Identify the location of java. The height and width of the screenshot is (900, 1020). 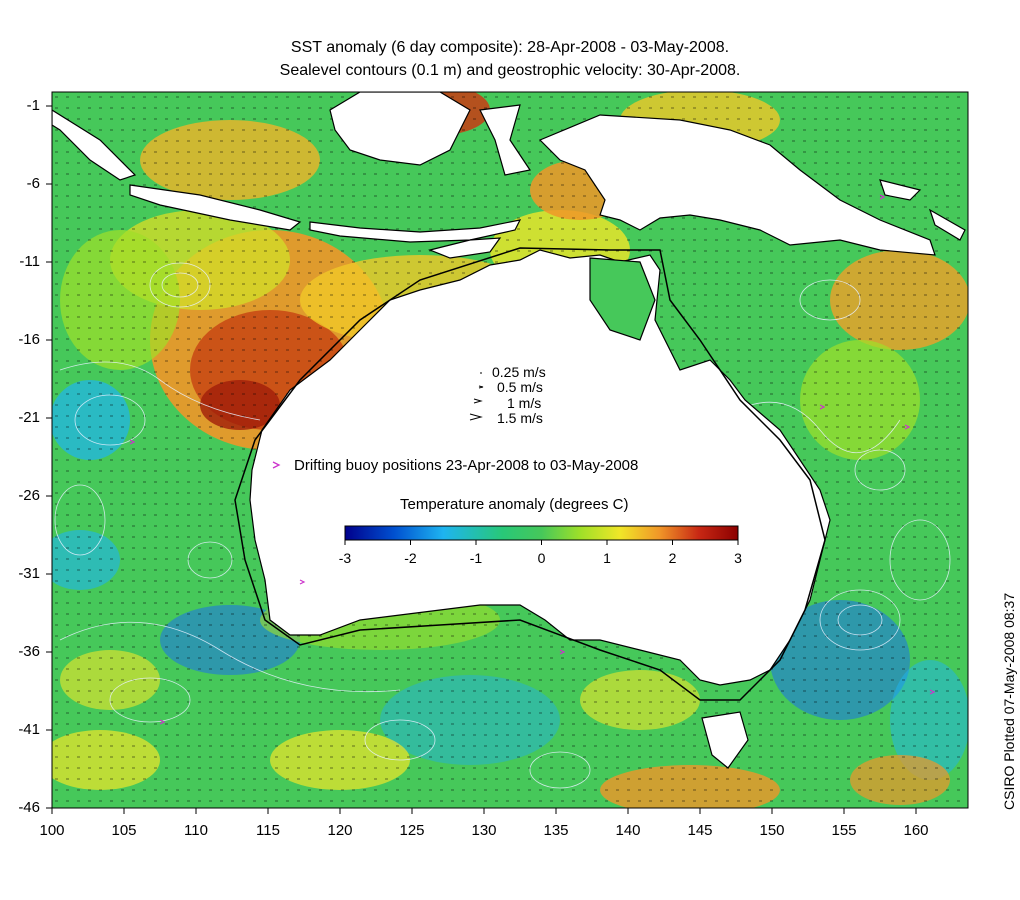
(215, 207).